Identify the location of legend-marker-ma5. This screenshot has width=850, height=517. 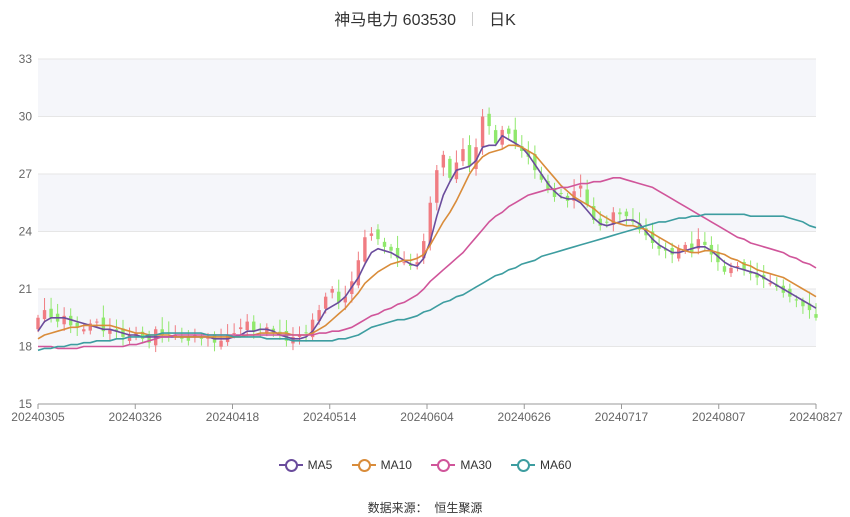
(290, 465).